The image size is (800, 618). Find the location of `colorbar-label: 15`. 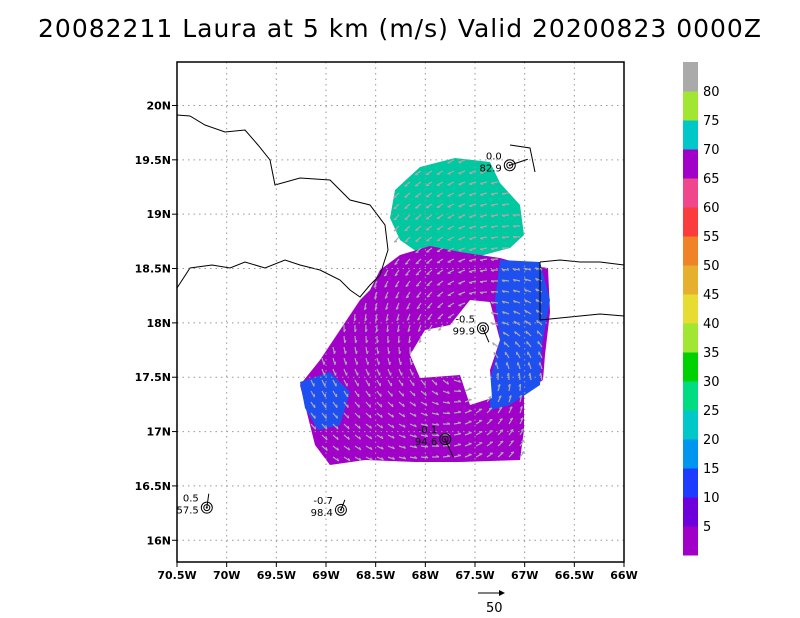

colorbar-label: 15 is located at coordinates (711, 469).